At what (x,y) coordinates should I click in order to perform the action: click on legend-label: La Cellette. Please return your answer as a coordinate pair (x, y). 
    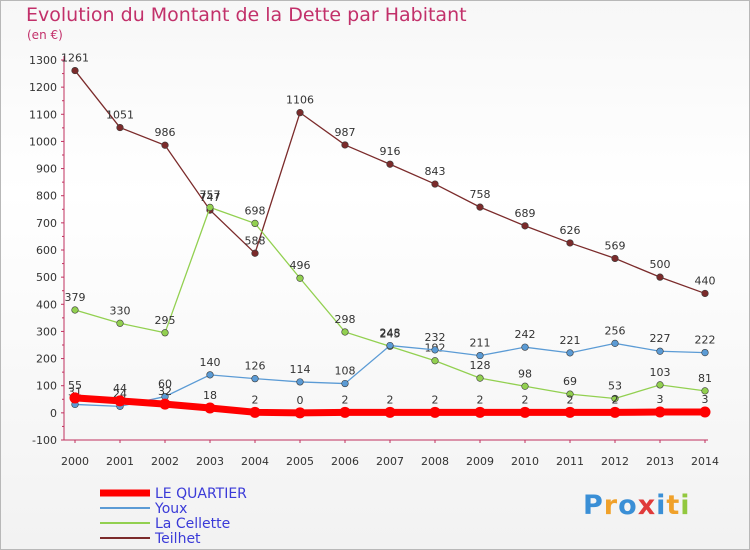
    Looking at the image, I should click on (192, 524).